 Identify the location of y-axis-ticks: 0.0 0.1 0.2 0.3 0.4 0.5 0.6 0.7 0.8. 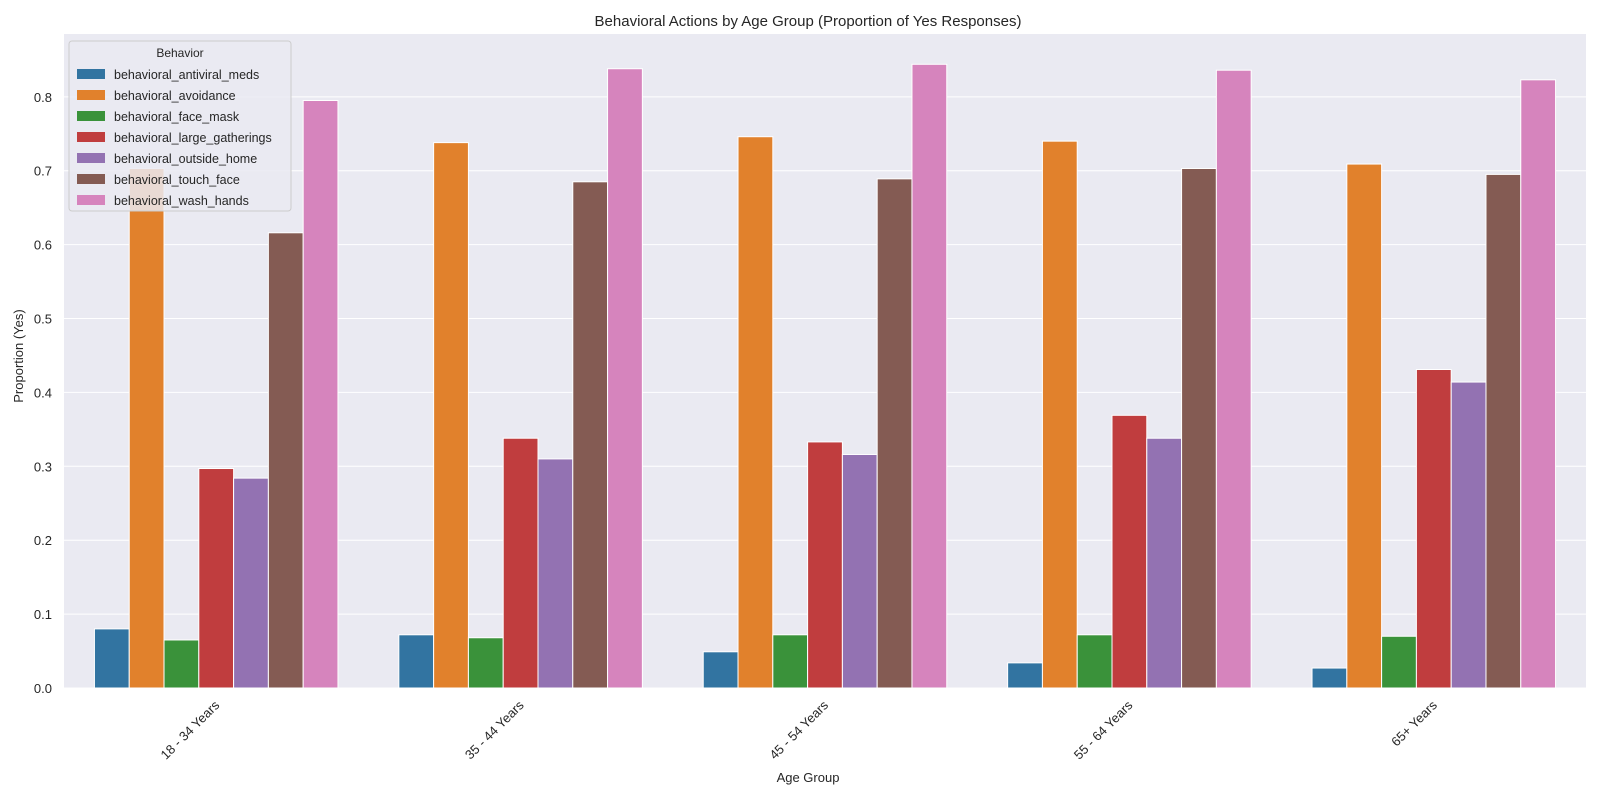
(43, 393).